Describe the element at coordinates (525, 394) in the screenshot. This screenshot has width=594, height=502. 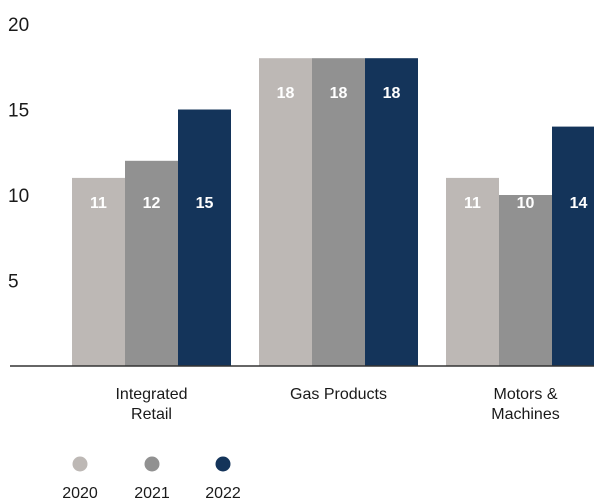
I see `category-label: Motors &` at that location.